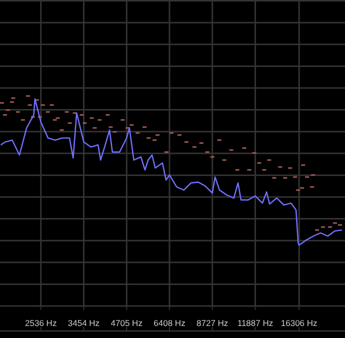 This screenshot has height=338, width=345. I want to click on x-tick-label: 11887 Hz, so click(255, 323).